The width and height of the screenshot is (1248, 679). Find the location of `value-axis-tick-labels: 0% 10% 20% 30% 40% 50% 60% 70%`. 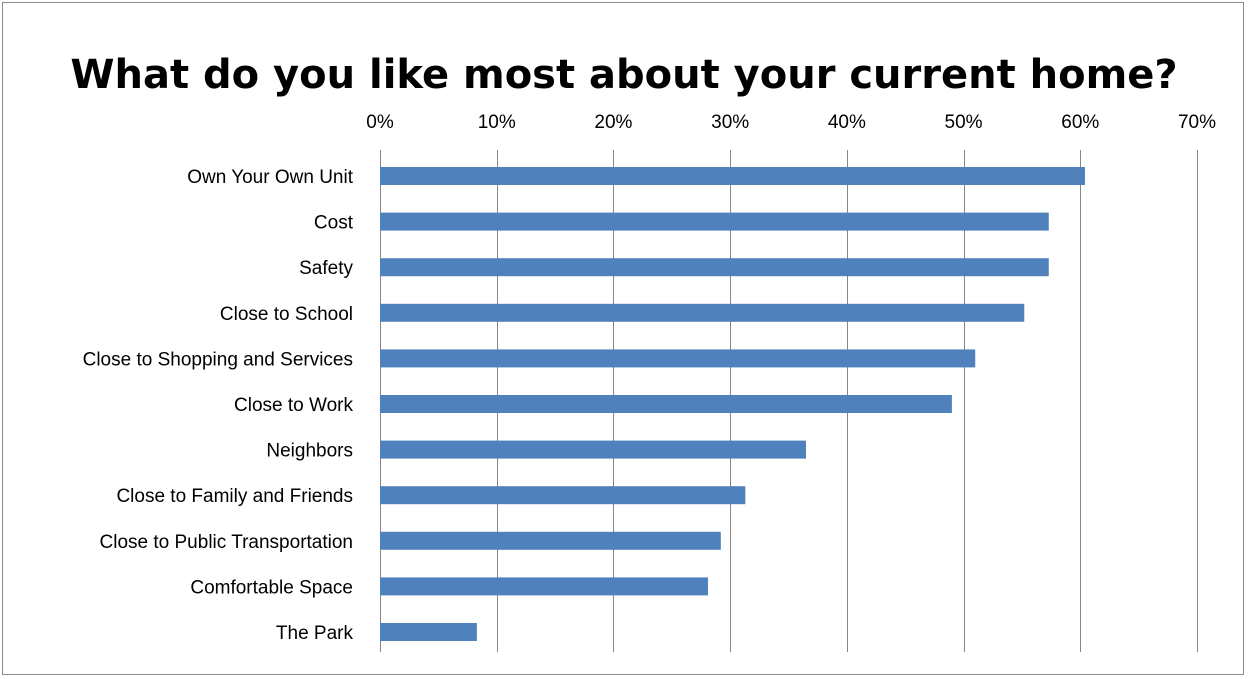

value-axis-tick-labels: 0% 10% 20% 30% 40% 50% 60% 70% is located at coordinates (791, 122).